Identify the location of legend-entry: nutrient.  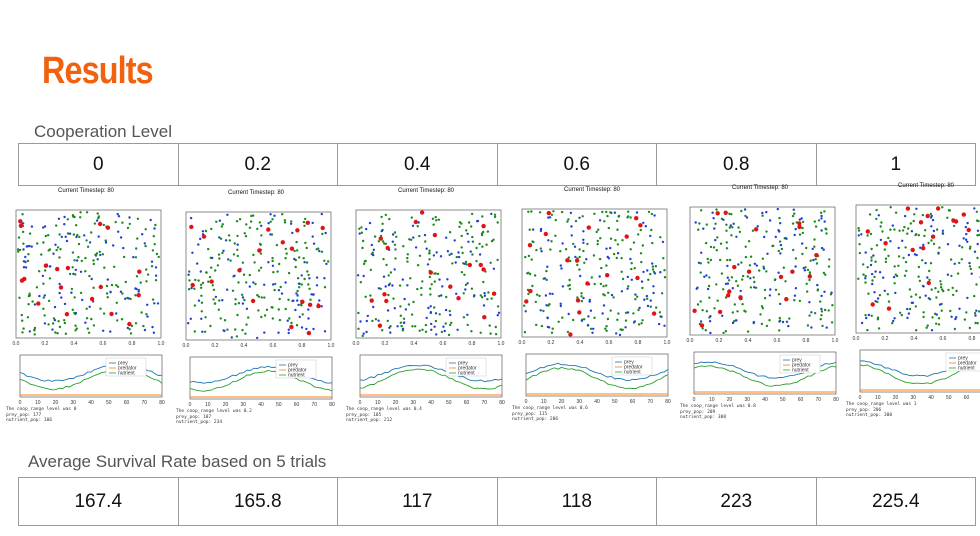
(126, 374).